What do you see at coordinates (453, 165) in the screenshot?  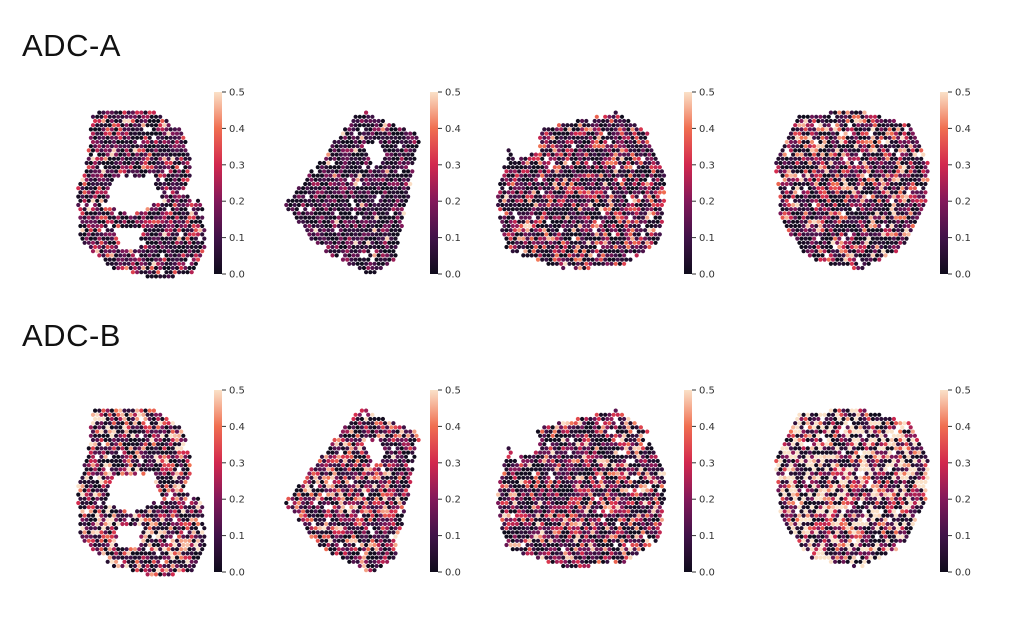 I see `colorbar-tick-label: 0.3` at bounding box center [453, 165].